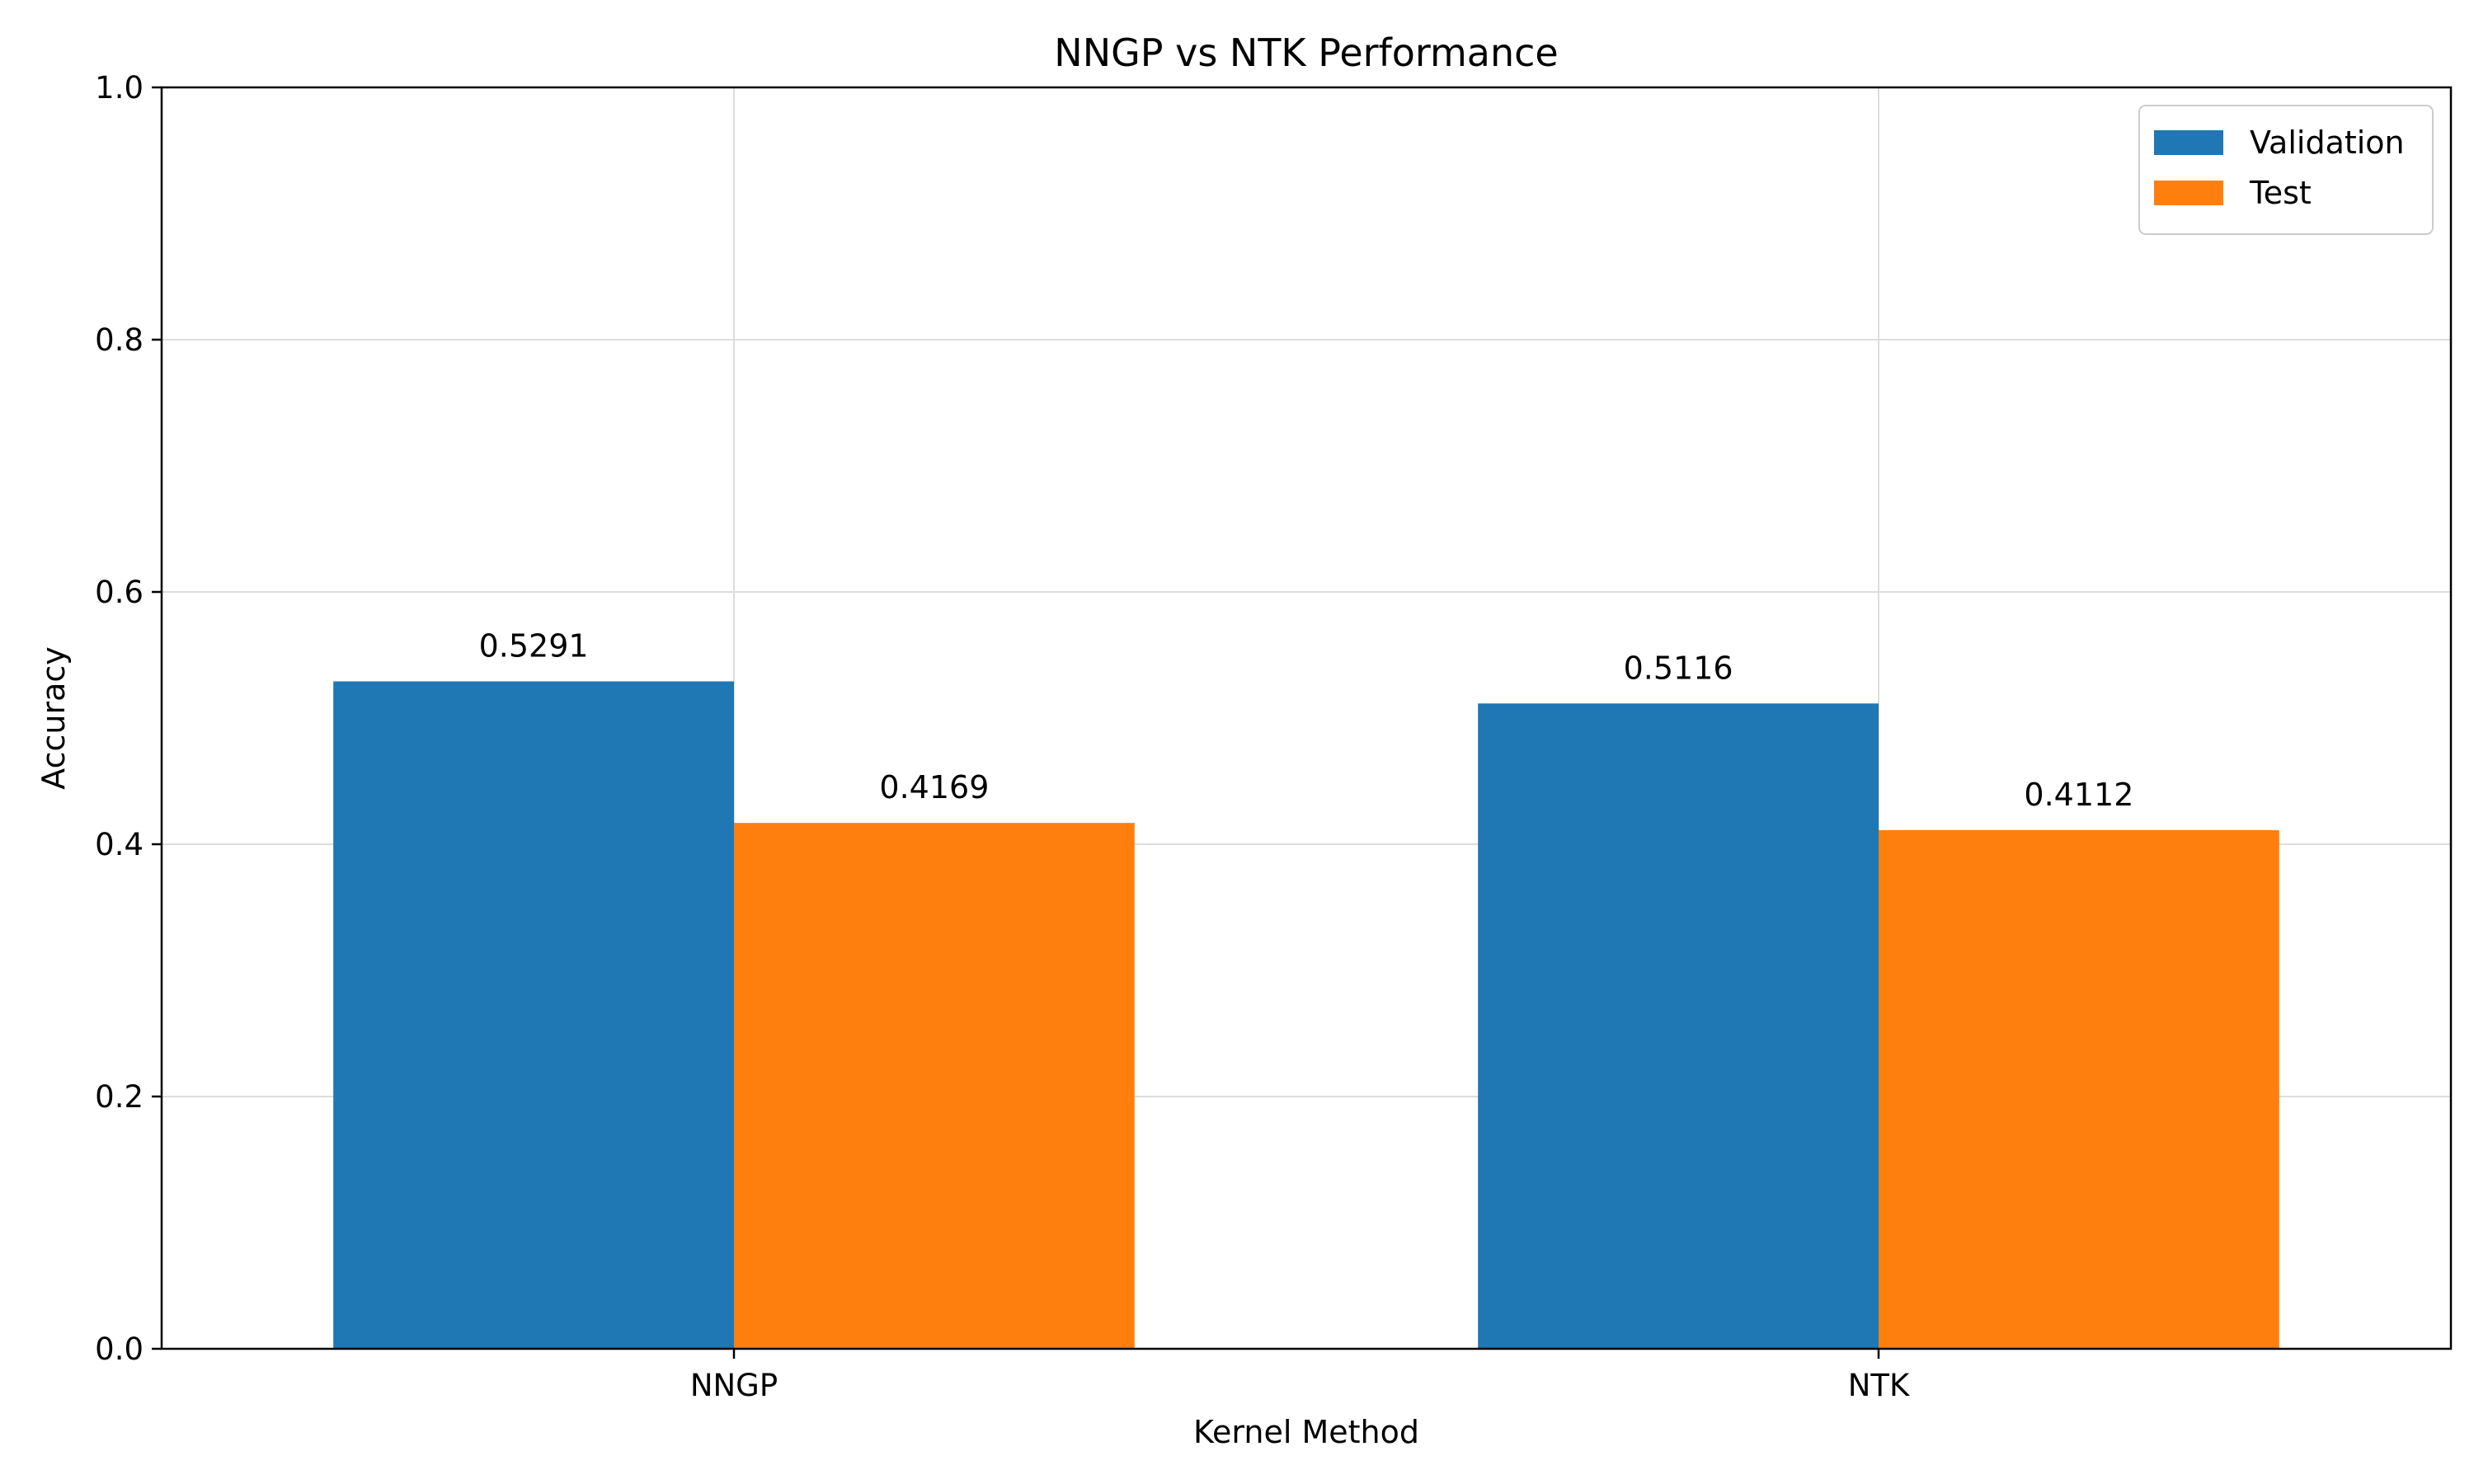  Describe the element at coordinates (2286, 170) in the screenshot. I see `legend: Validation Test` at that location.